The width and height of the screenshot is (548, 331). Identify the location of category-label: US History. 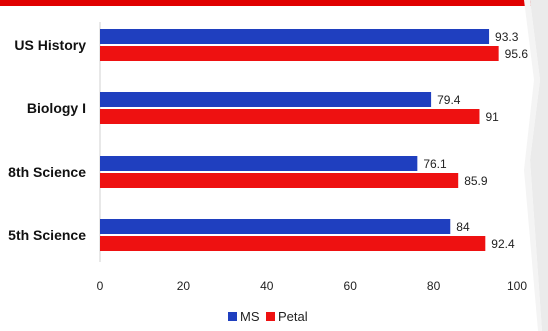
(50, 45).